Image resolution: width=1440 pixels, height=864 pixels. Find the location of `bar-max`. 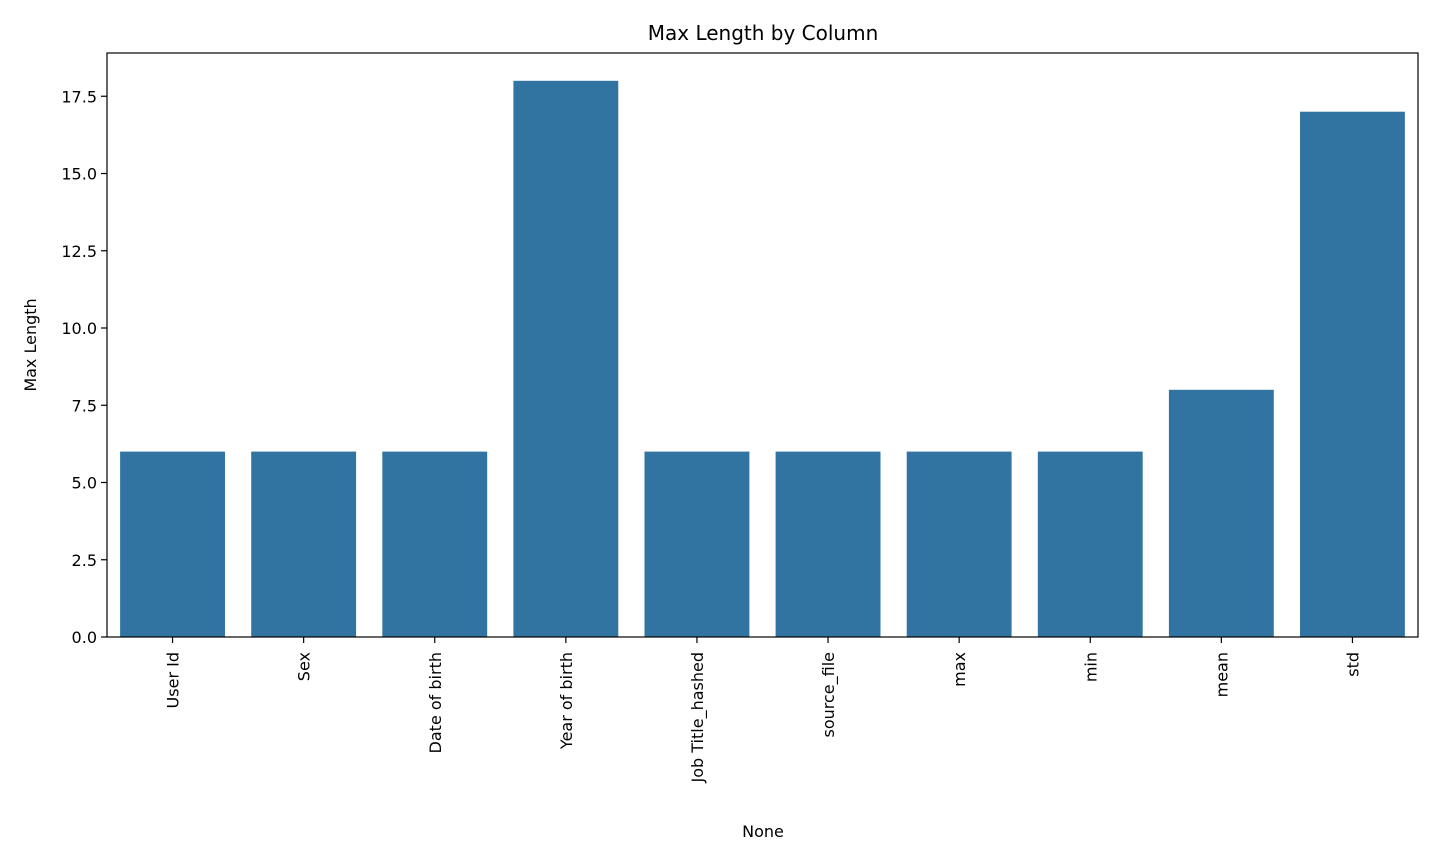

bar-max is located at coordinates (959, 544).